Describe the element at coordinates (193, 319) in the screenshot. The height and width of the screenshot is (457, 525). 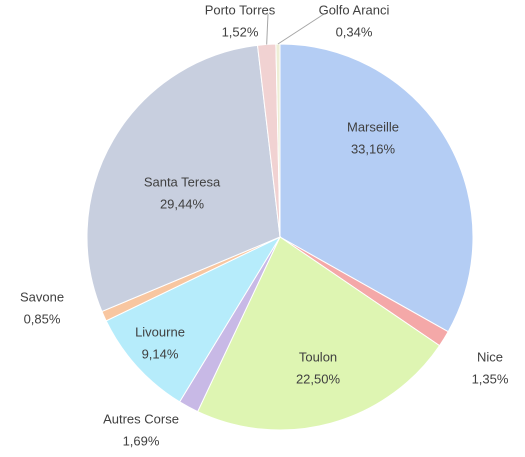
I see `pie-slice` at that location.